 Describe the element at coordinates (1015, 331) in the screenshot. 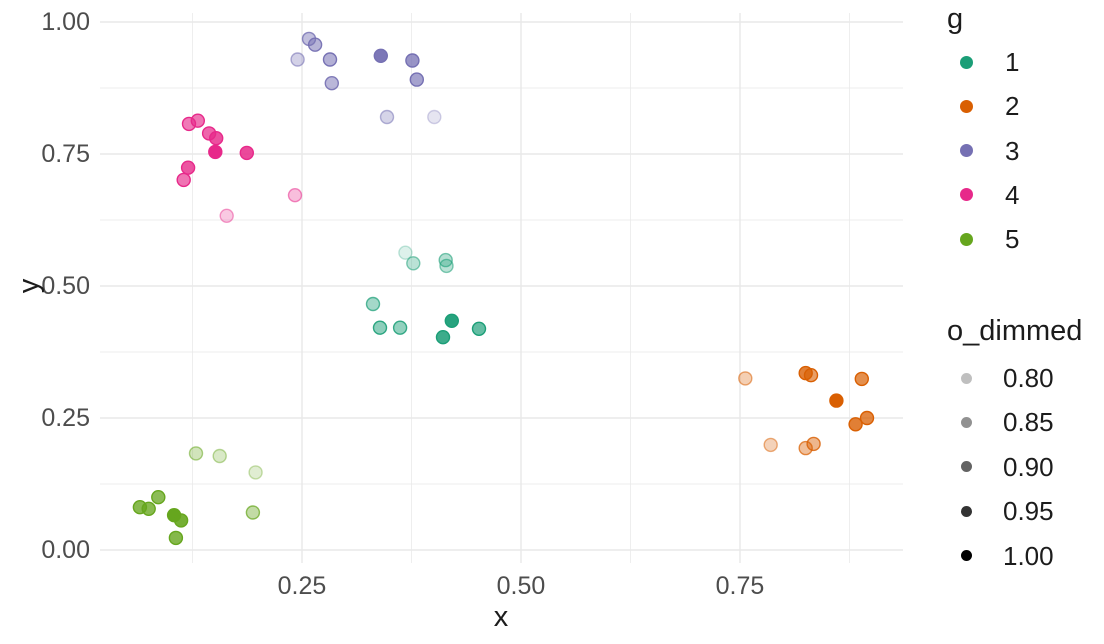

I see `alpha-legend-title: o_dimmed` at that location.